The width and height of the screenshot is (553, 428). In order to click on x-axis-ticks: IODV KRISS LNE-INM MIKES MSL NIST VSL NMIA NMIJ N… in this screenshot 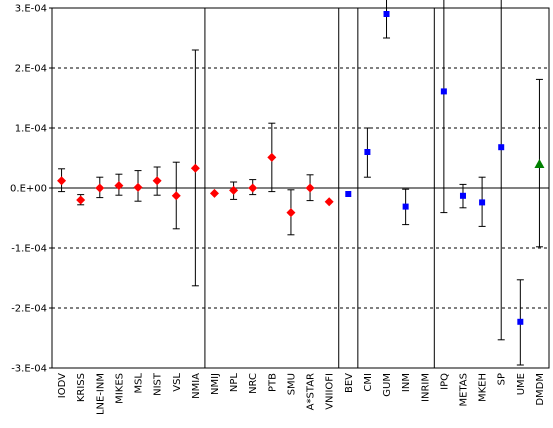, I will do `click(301, 393)`.